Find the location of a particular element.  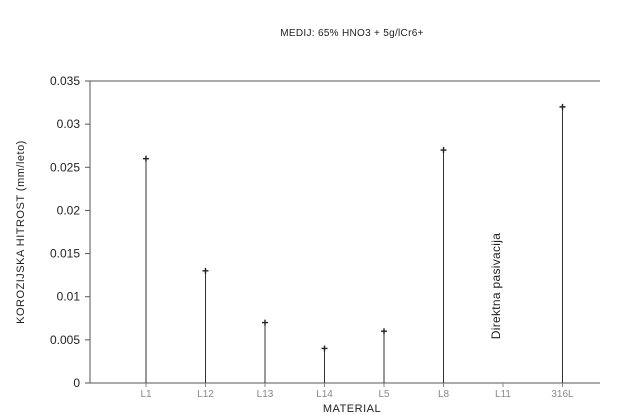

y-tick-label: 0 is located at coordinates (76, 383).